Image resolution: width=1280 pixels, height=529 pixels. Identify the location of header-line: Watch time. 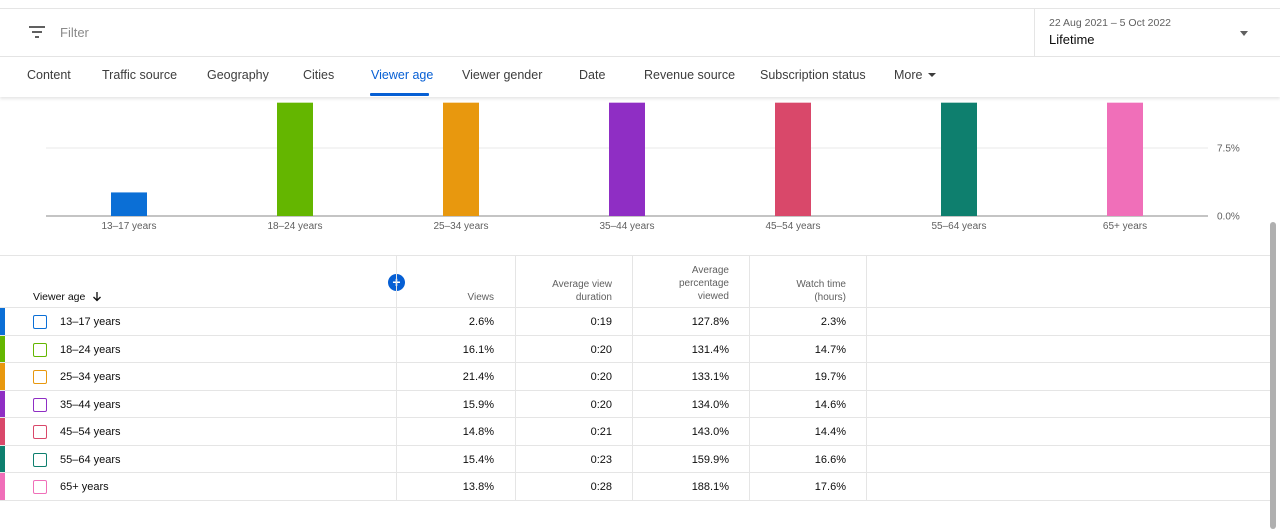
(821, 284).